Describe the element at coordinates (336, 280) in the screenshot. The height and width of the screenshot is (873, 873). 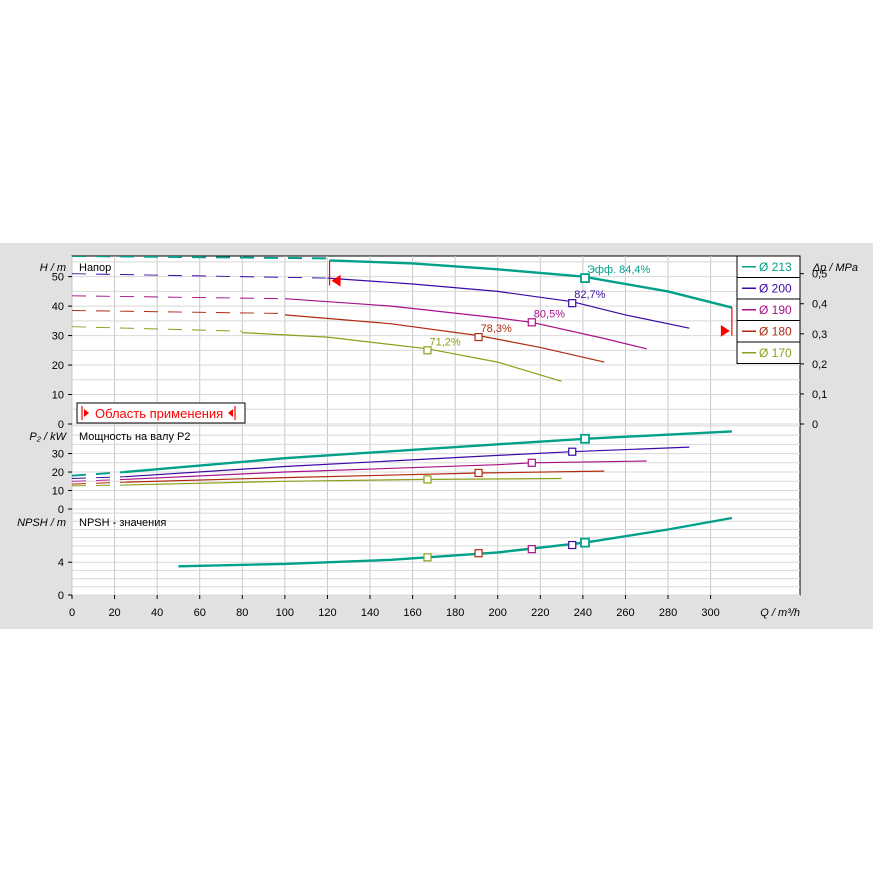
I see `range-start-arrow` at that location.